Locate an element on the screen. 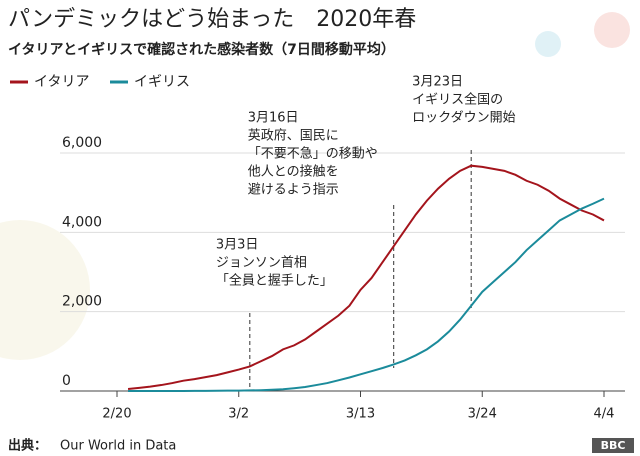  x-tick-label: 4/4 is located at coordinates (604, 414).